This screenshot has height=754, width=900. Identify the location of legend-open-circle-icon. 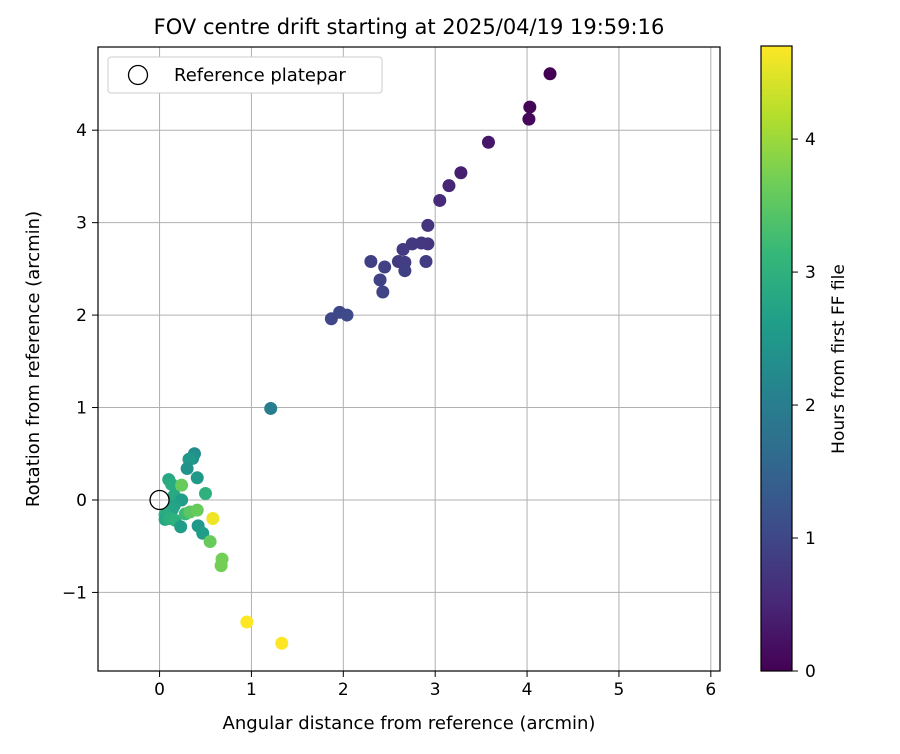
(138, 75).